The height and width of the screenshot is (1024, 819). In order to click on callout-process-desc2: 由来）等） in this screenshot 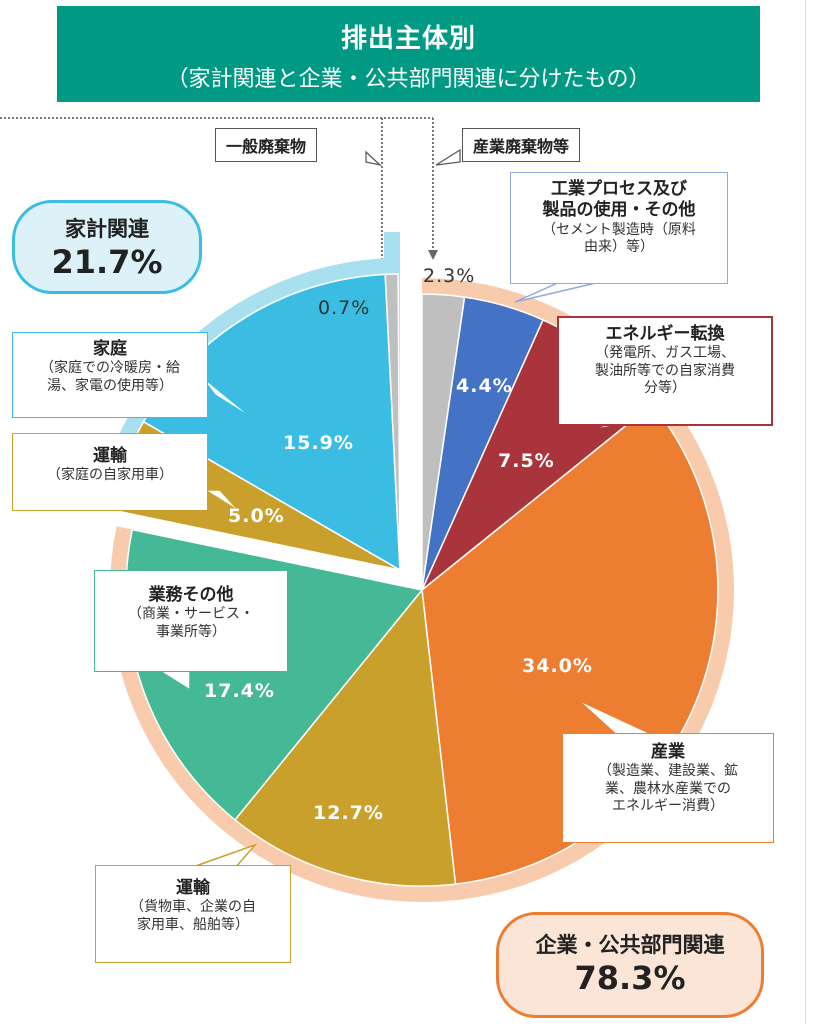, I will do `click(619, 247)`.